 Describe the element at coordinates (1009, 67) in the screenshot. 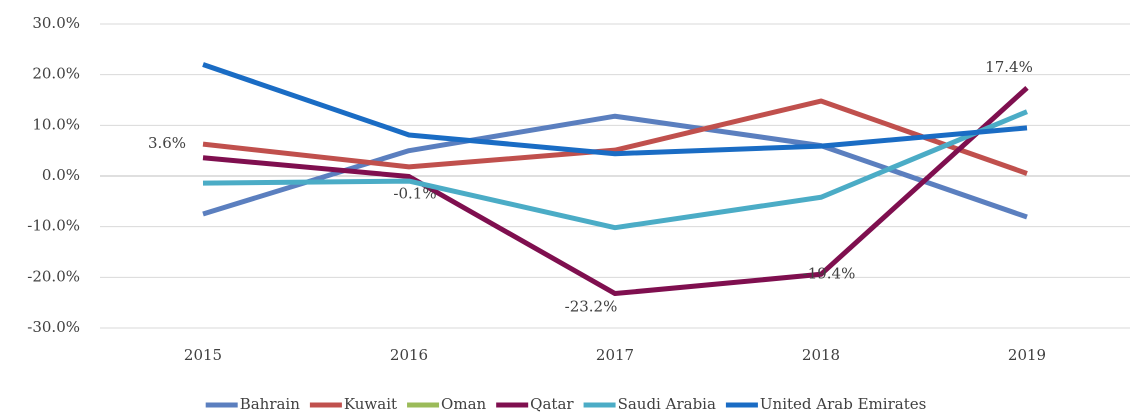

I see `data-label: 17.4%` at that location.